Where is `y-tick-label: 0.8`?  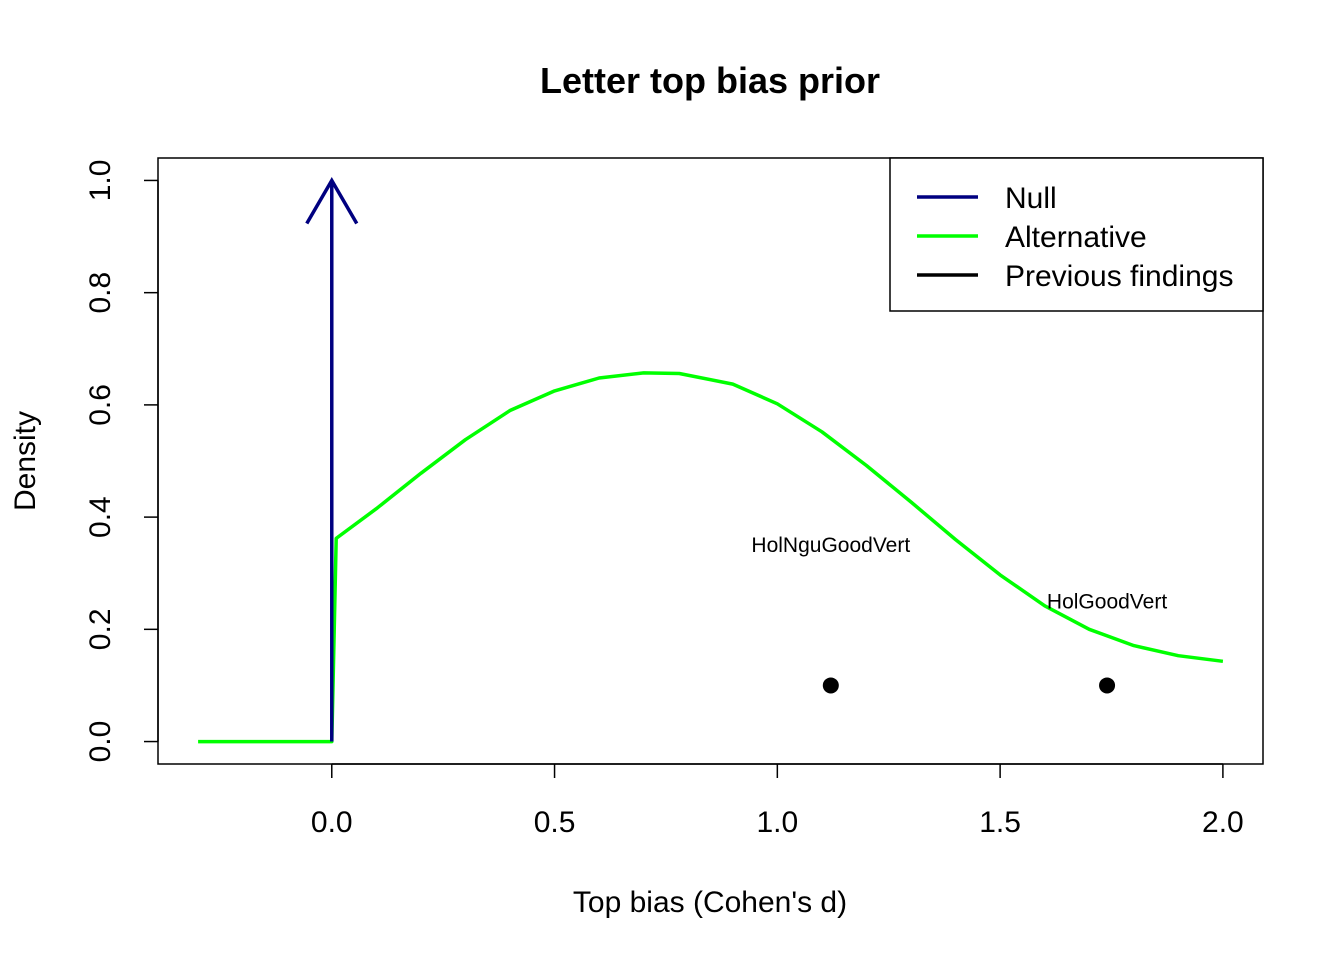
y-tick-label: 0.8 is located at coordinates (100, 293).